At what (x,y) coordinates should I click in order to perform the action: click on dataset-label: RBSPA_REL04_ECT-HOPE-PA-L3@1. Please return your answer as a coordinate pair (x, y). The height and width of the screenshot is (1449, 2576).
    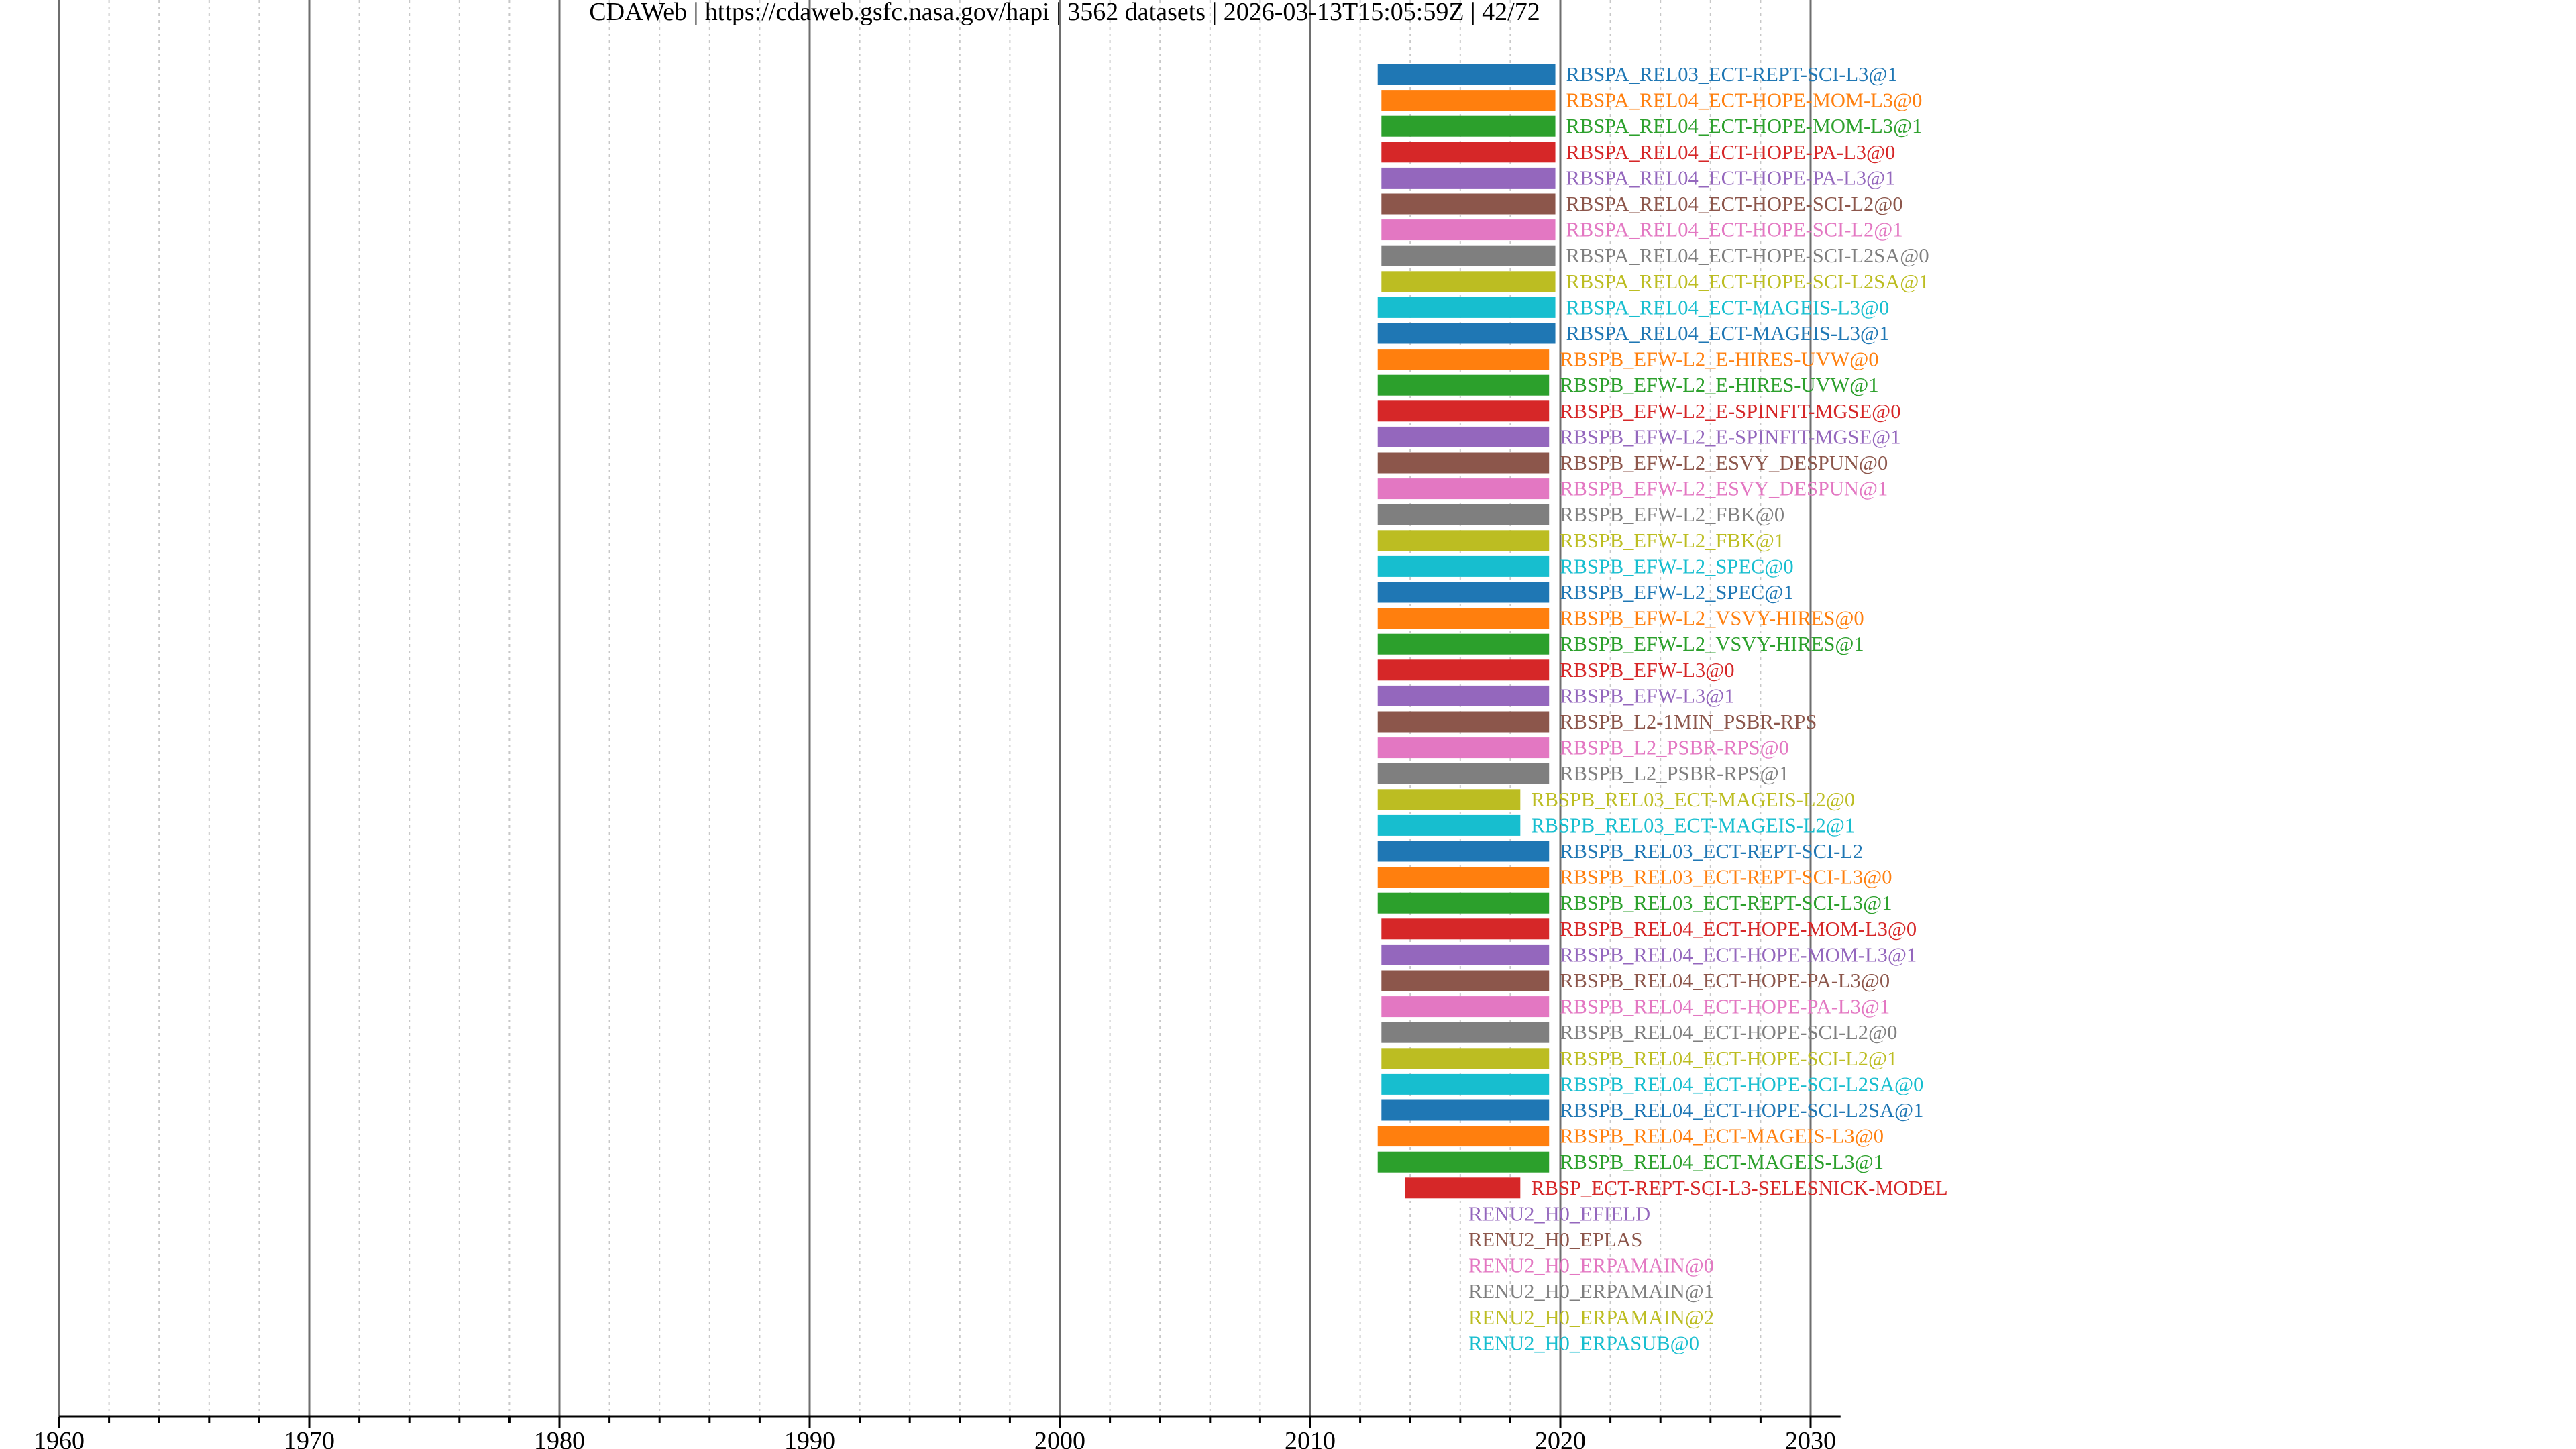
    Looking at the image, I should click on (1731, 177).